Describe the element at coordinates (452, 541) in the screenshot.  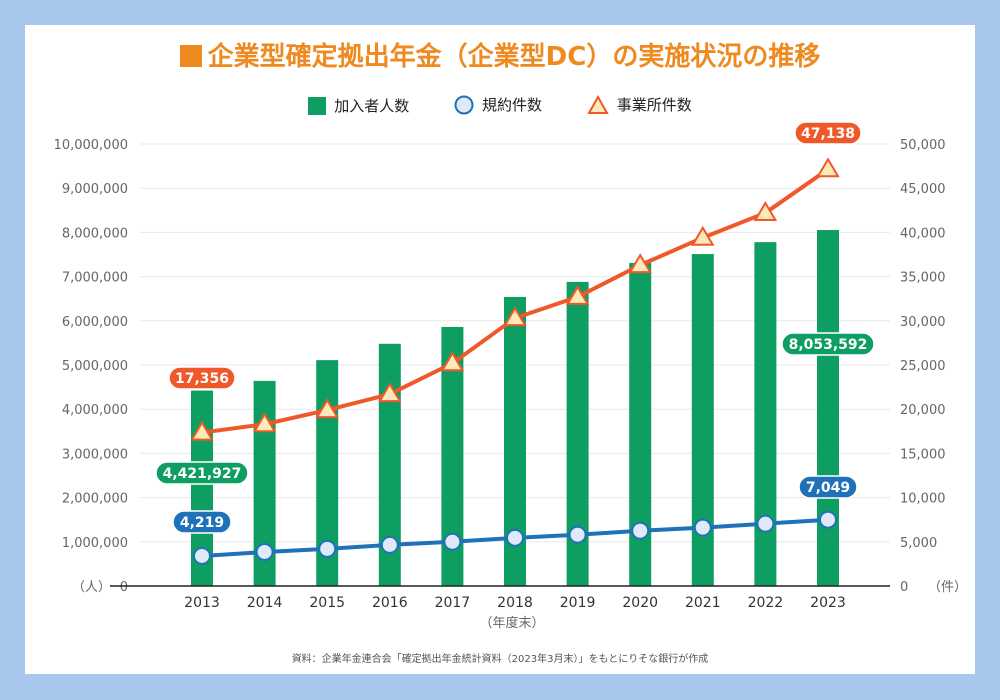
I see `plans-marker-2017` at that location.